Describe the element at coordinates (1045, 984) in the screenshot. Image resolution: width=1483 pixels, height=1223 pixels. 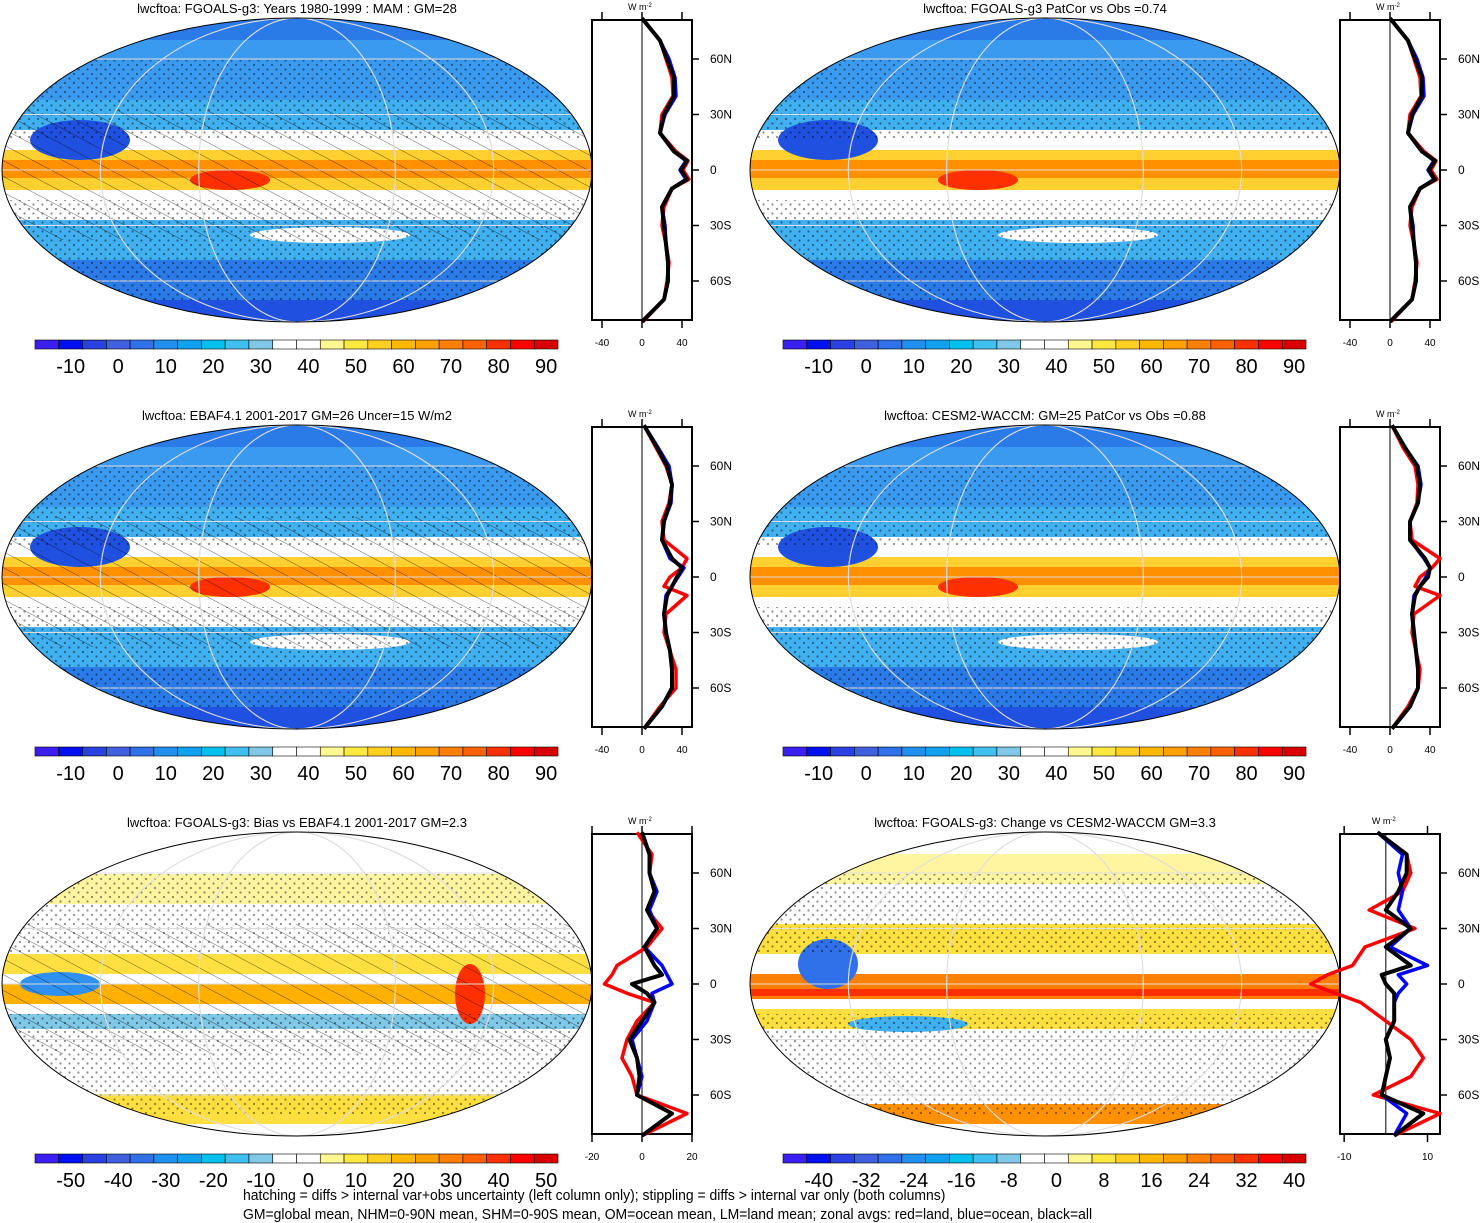
I see `map` at that location.